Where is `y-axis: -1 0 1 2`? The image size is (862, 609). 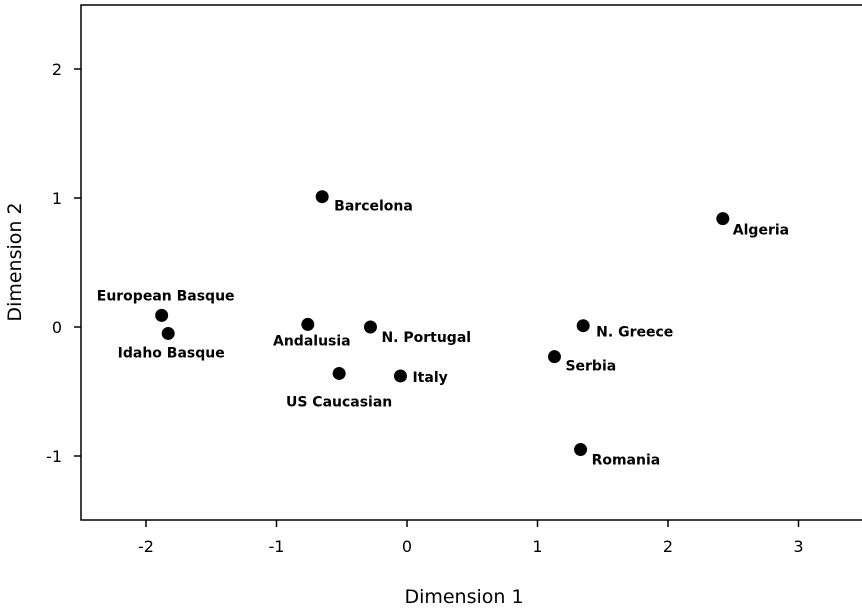
y-axis: -1 0 1 2 is located at coordinates (63, 263).